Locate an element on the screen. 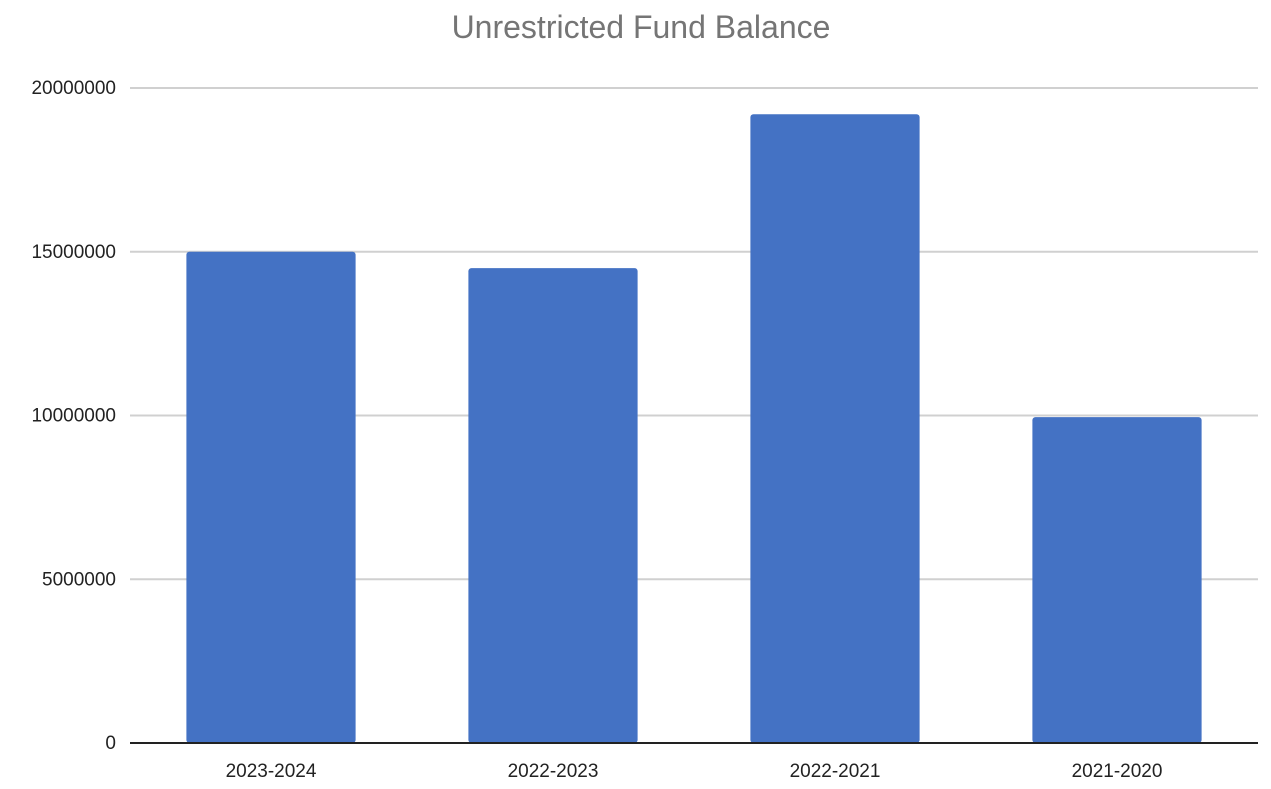 This screenshot has height=789, width=1271. bar-2022-2021 is located at coordinates (835, 428).